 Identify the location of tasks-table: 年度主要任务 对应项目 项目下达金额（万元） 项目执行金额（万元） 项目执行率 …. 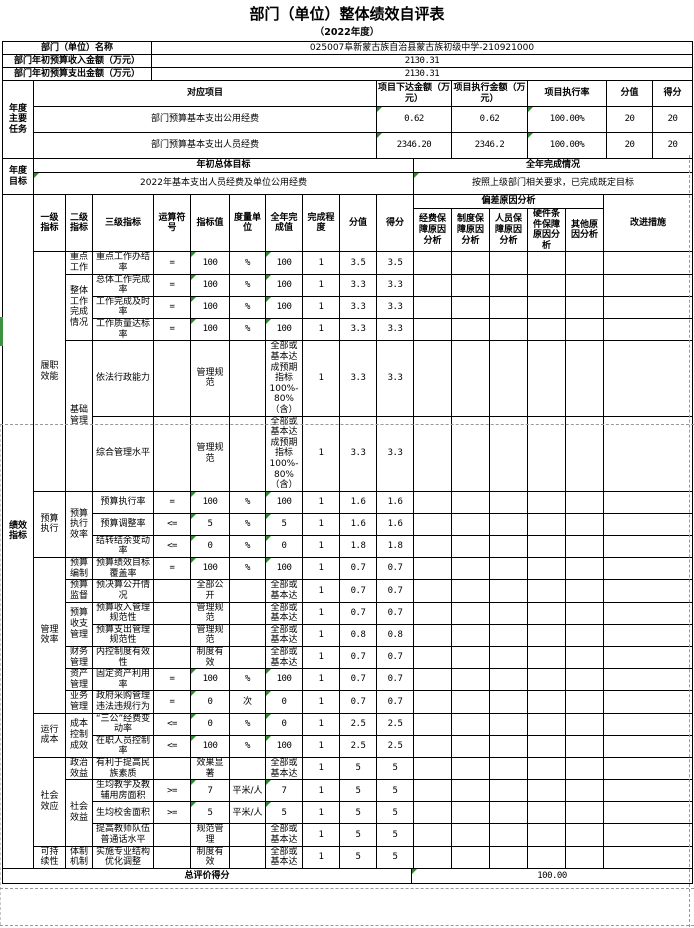
(347, 119).